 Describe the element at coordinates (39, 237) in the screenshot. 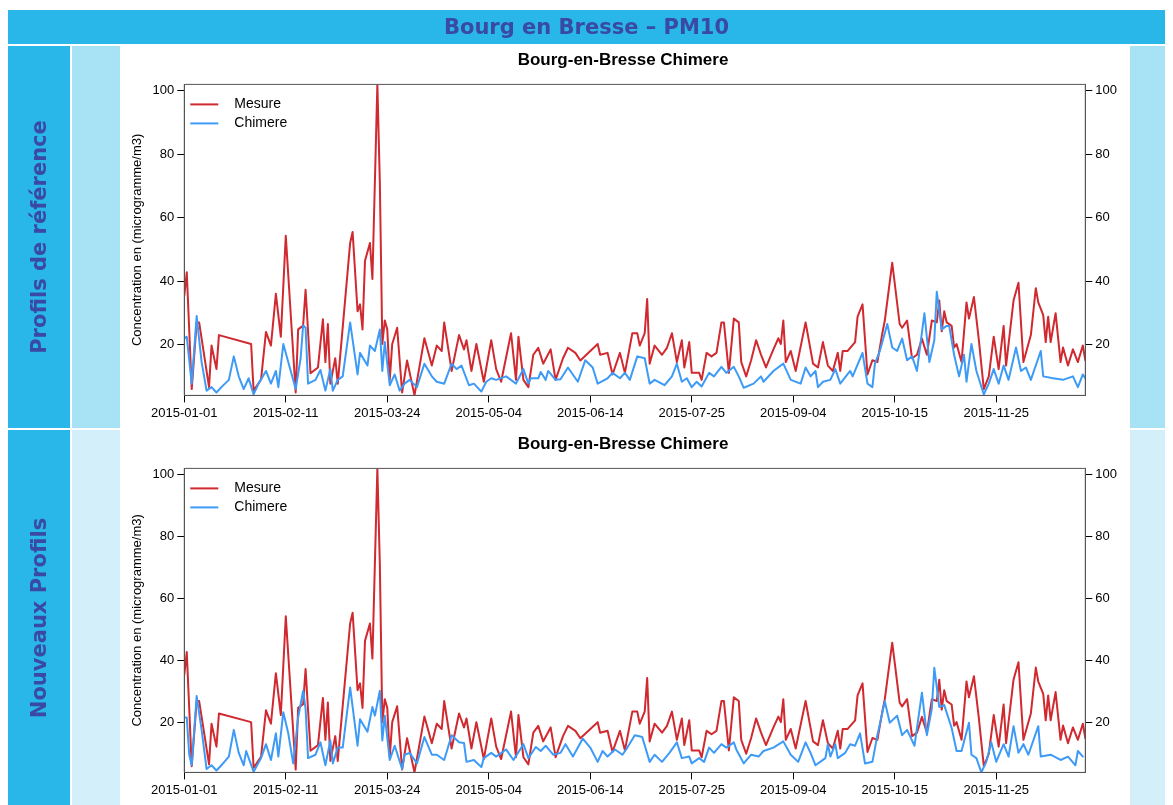

I see `text: Profils de référence` at that location.